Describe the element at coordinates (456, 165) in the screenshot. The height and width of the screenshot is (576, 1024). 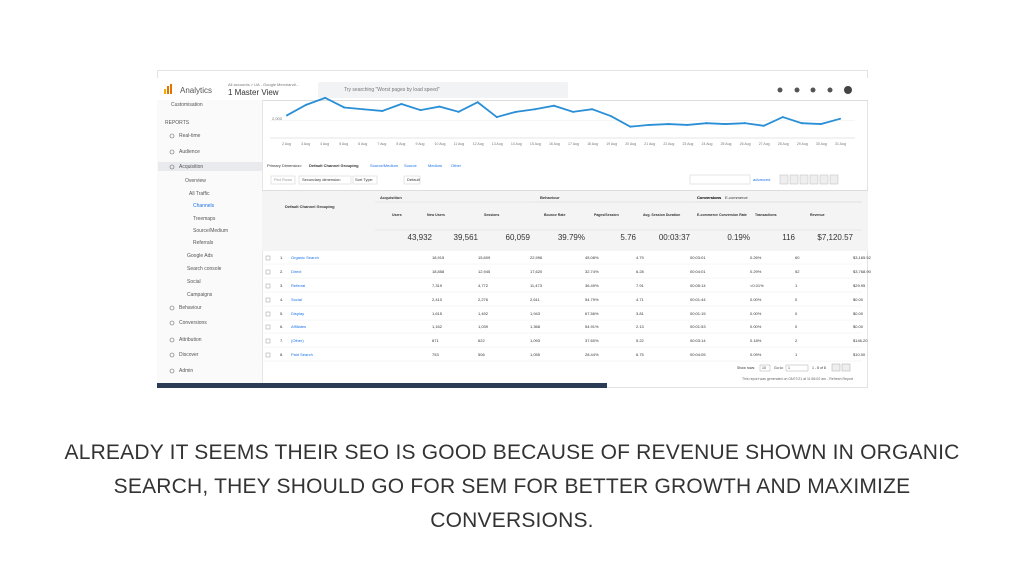
I see `dimension-link: Other` at that location.